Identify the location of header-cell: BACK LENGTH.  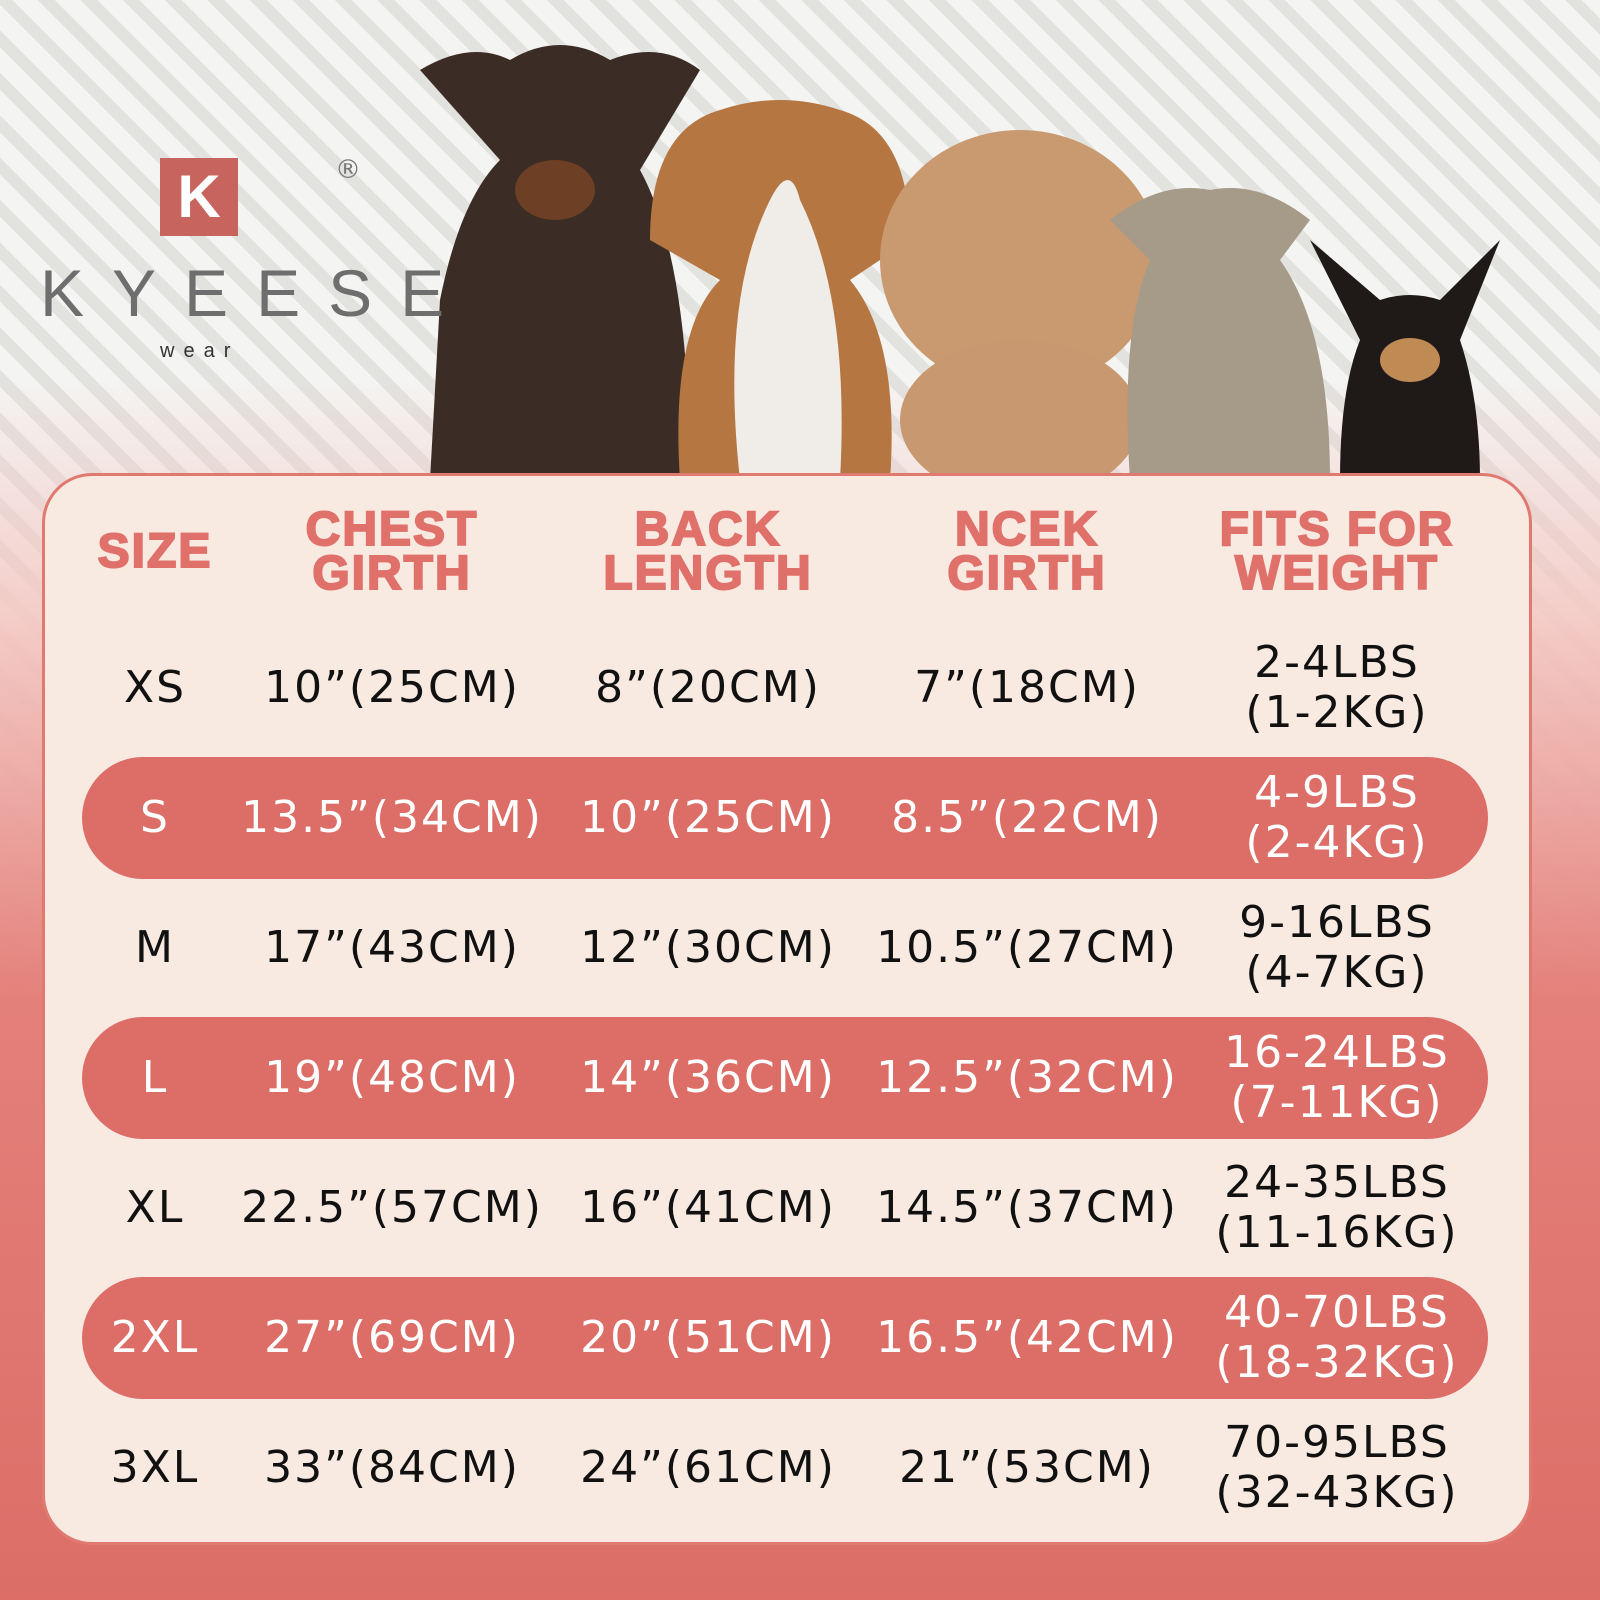
(707, 551).